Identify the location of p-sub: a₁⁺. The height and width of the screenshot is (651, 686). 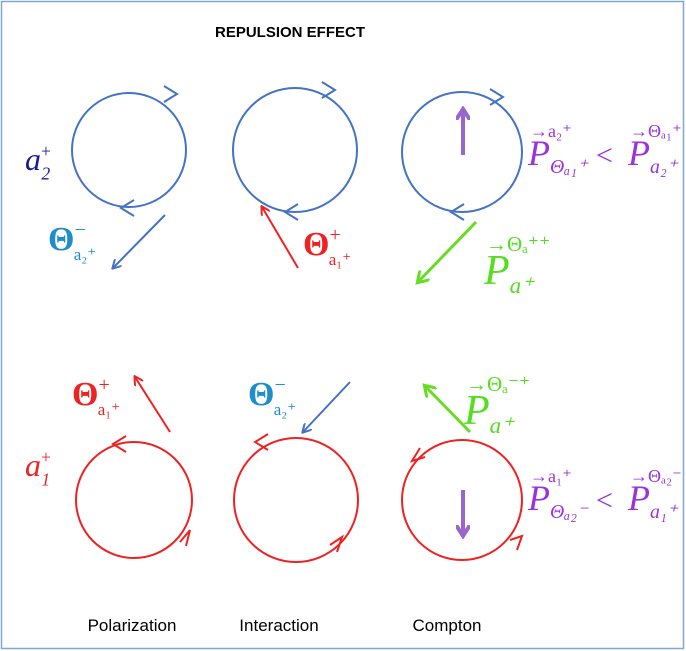
(664, 512).